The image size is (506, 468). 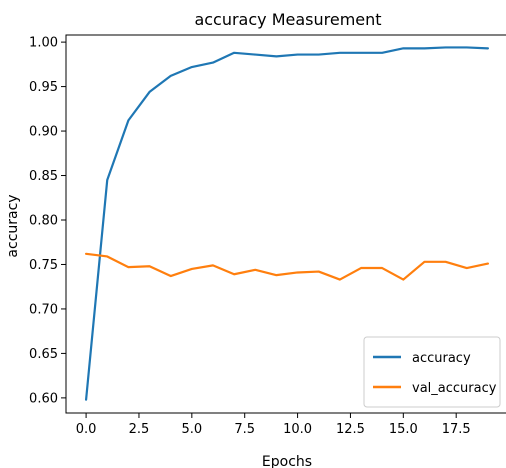 I want to click on y-tick-label: 0.90, so click(x=43, y=132).